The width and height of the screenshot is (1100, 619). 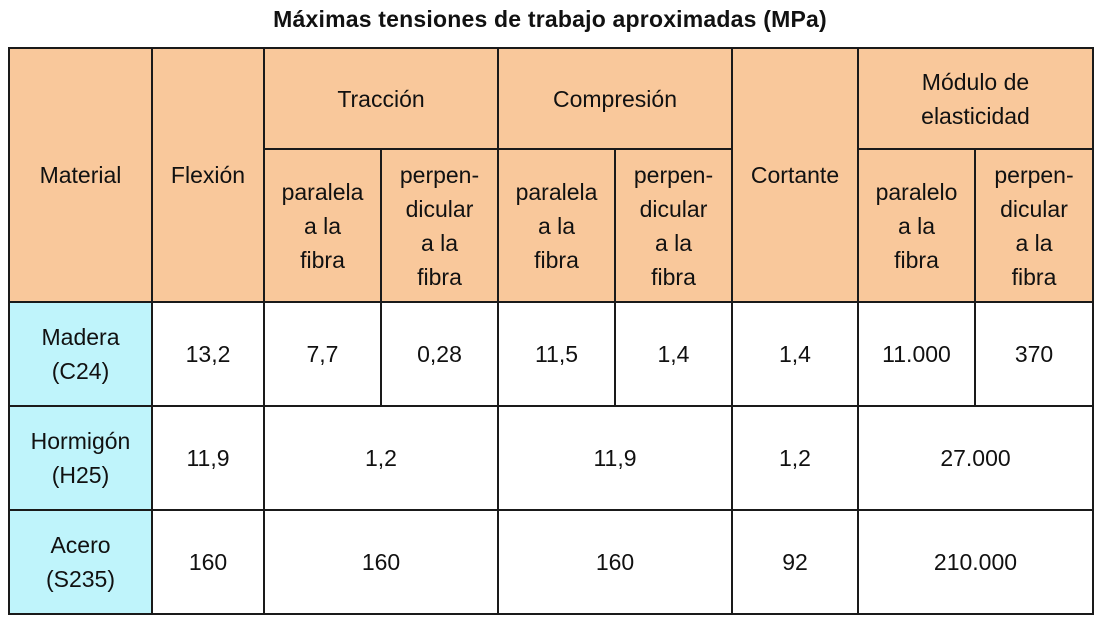 I want to click on material-cell: Madera (C24), so click(x=80, y=354).